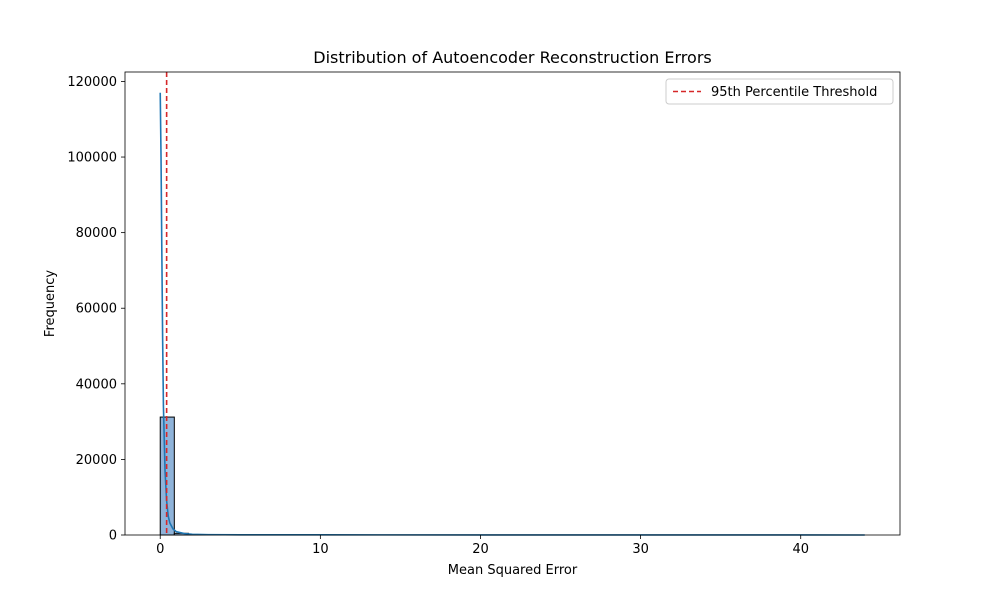 The image size is (1000, 604). I want to click on y-tick-label: 20000, so click(96, 460).